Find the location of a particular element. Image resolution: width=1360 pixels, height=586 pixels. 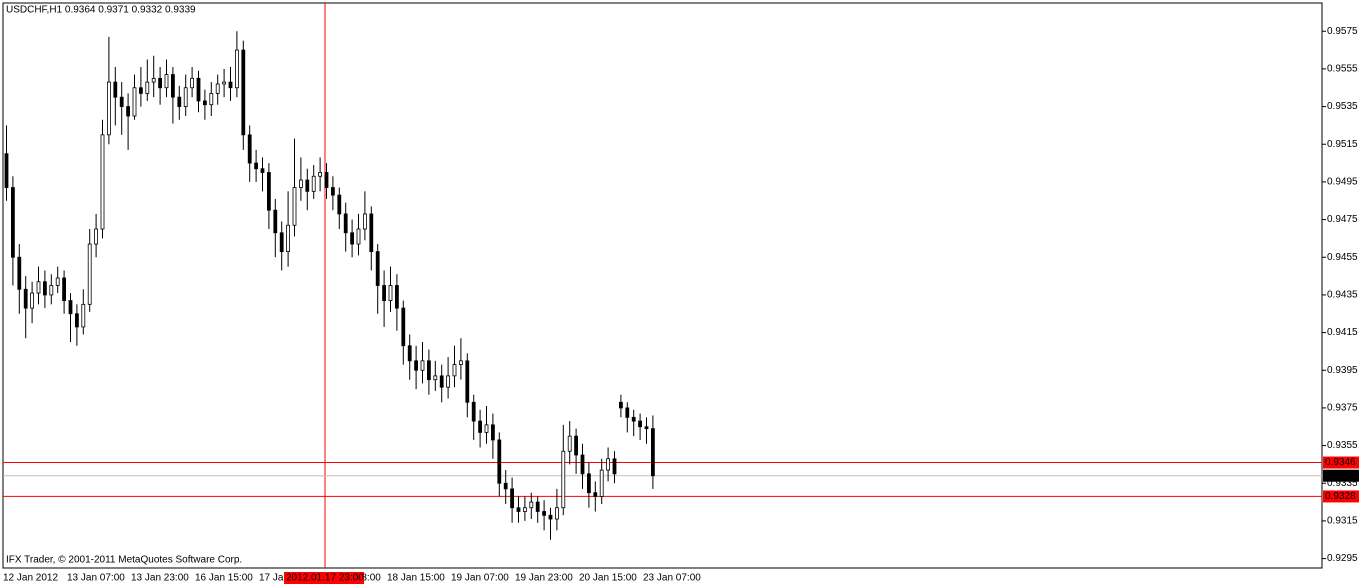

x-tick-label: 12 Jan 2012 is located at coordinates (30, 578).